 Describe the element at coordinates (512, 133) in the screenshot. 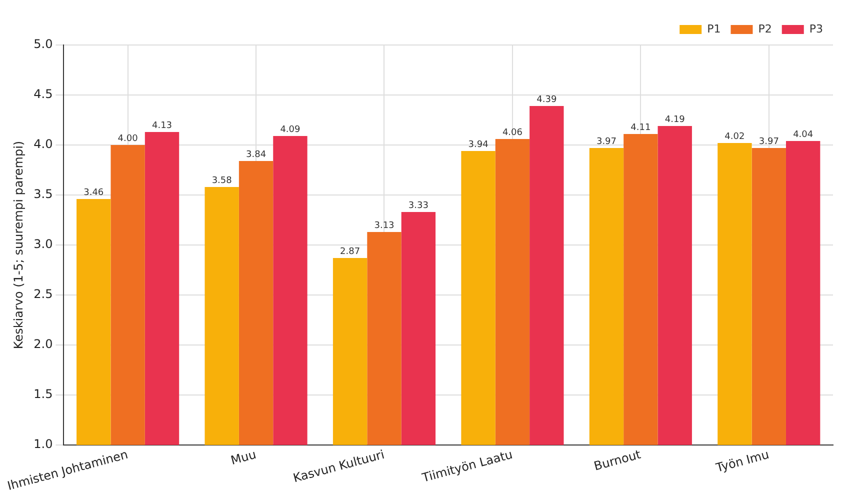

I see `data-label: 4.06` at that location.